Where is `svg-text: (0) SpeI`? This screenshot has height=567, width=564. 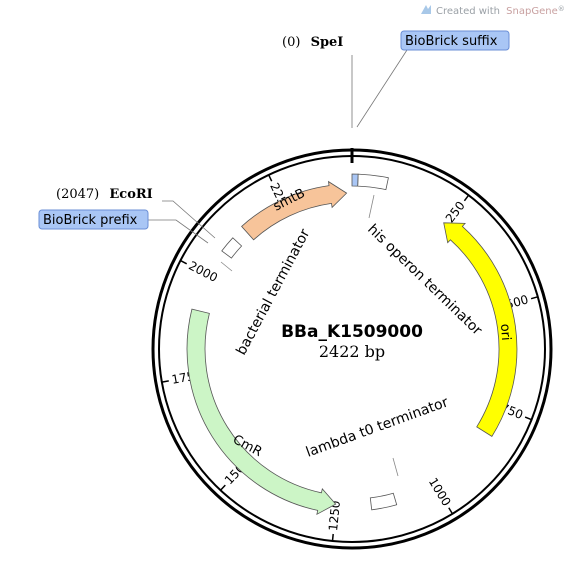
svg-text: (0) SpeI is located at coordinates (312, 42).